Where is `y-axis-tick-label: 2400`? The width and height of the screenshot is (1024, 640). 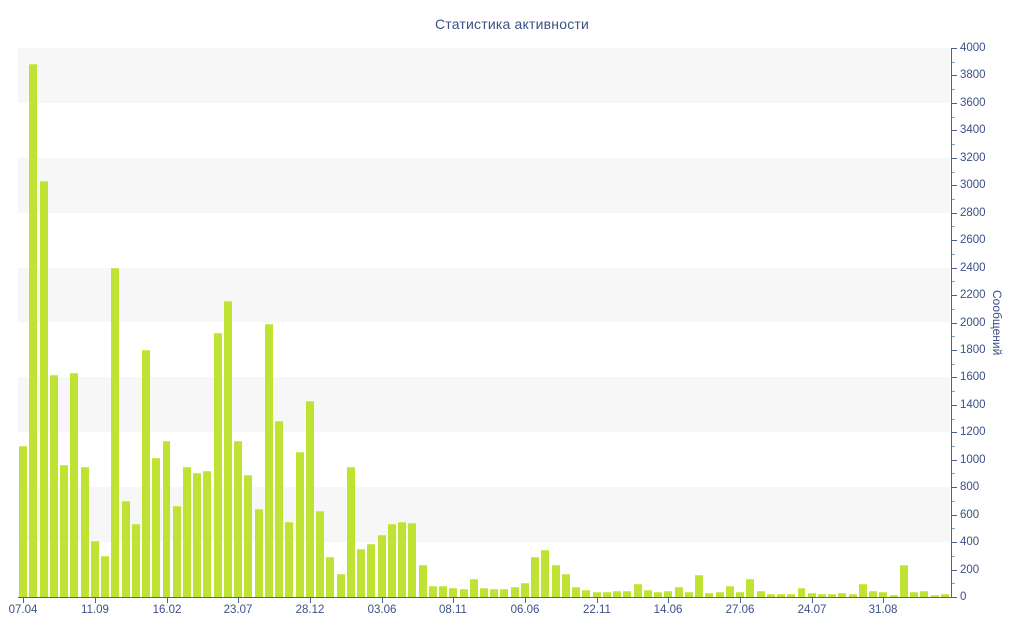 y-axis-tick-label: 2400 is located at coordinates (973, 268).